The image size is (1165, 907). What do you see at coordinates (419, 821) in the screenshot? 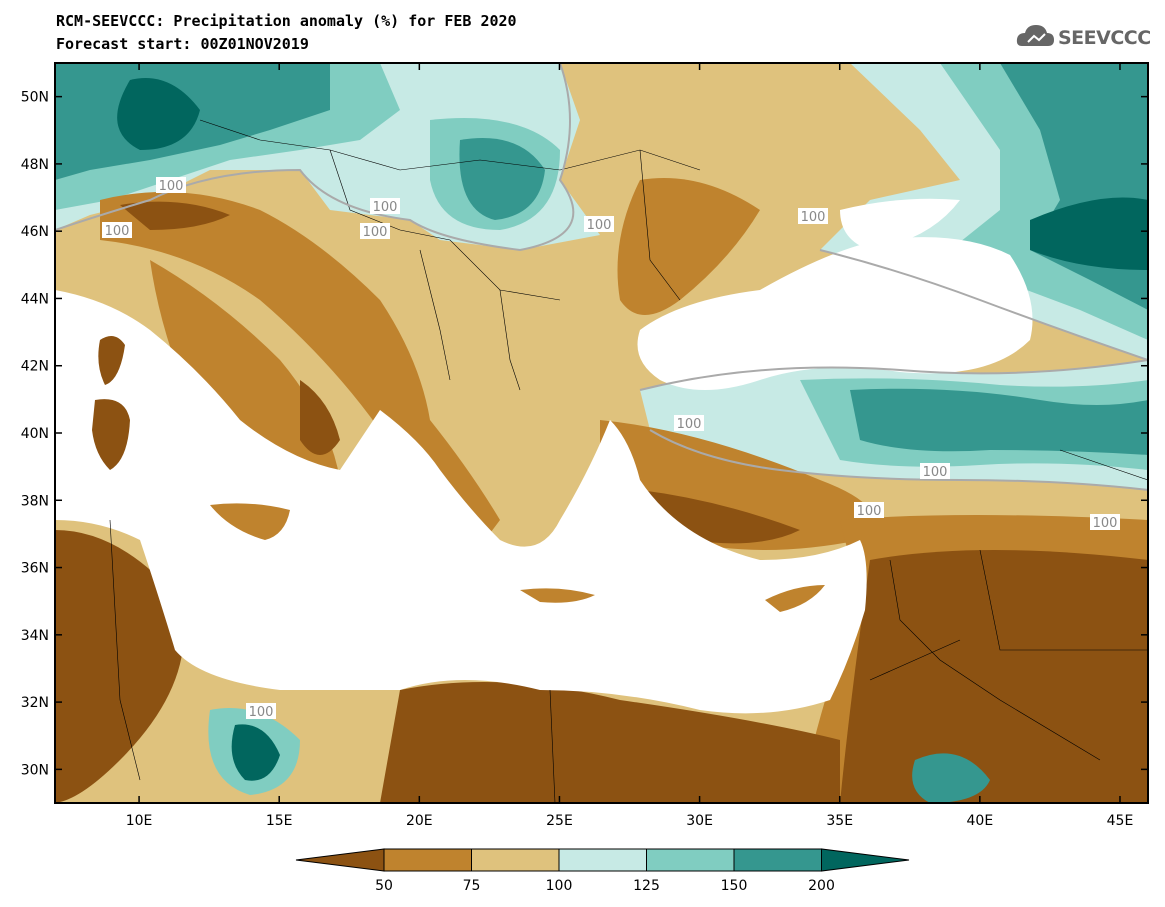
I see `lon-tick-label: 20E` at bounding box center [419, 821].